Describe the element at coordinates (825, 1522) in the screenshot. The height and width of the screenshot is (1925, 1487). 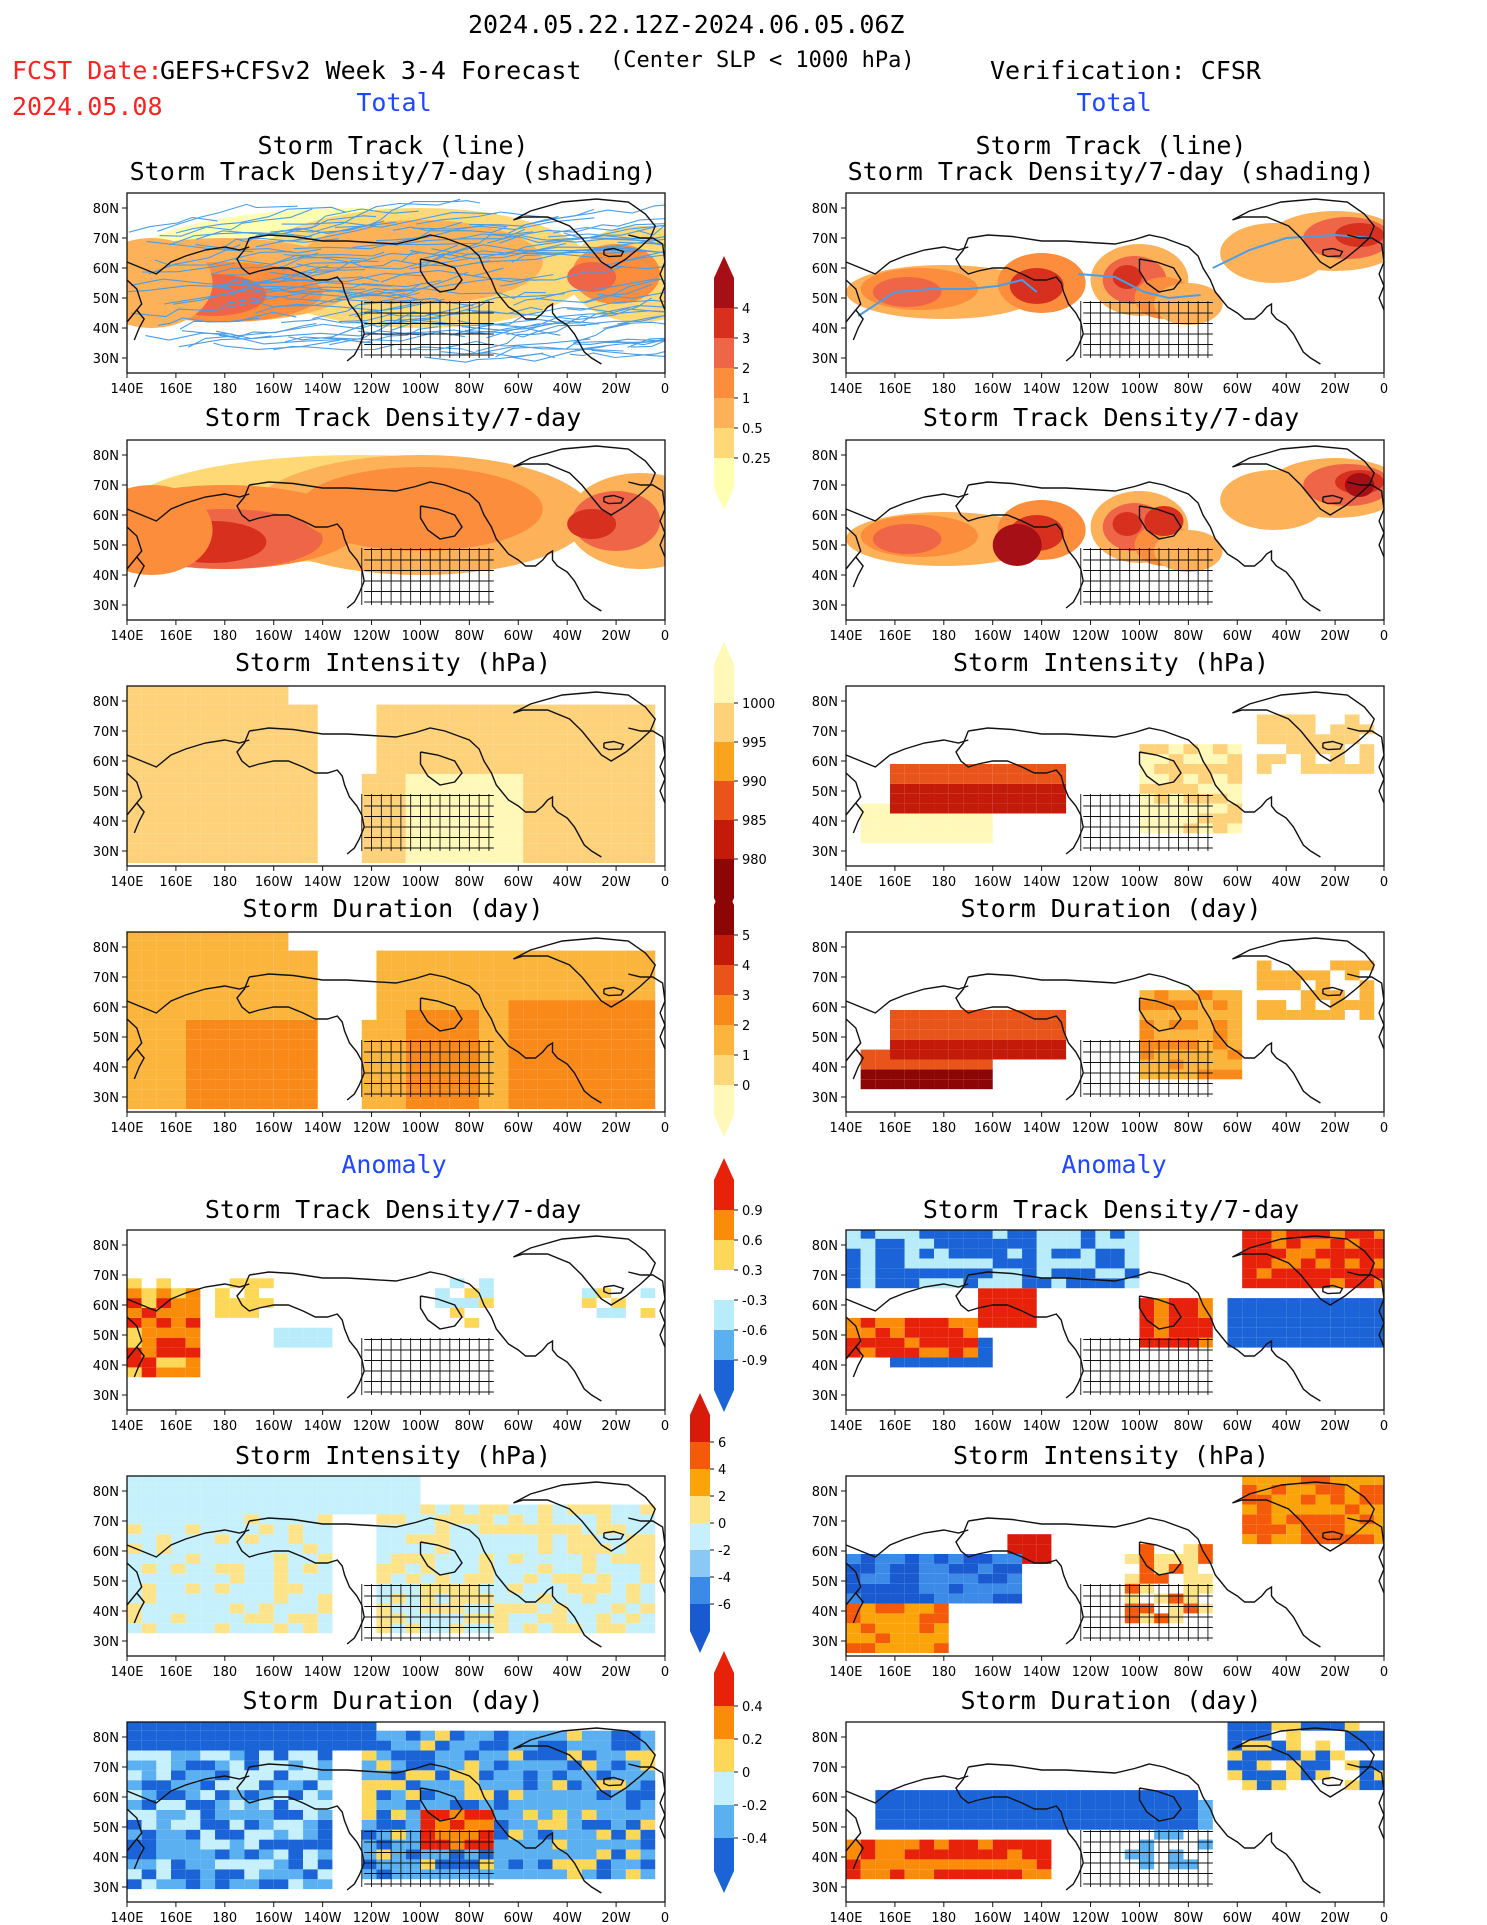
I see `lat-tick-label: 70N` at that location.